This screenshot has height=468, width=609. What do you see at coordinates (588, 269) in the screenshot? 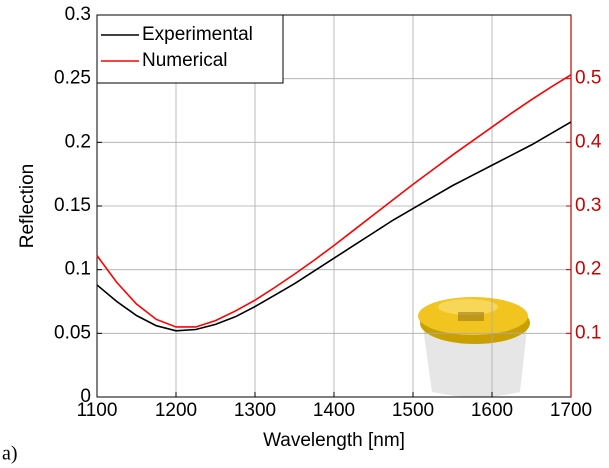
I see `y2-tick-label: 0.2` at bounding box center [588, 269].